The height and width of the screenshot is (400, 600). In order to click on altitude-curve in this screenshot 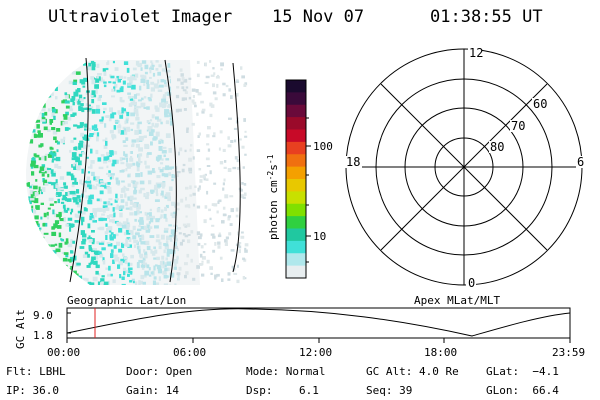, I will do `click(318, 322)`.